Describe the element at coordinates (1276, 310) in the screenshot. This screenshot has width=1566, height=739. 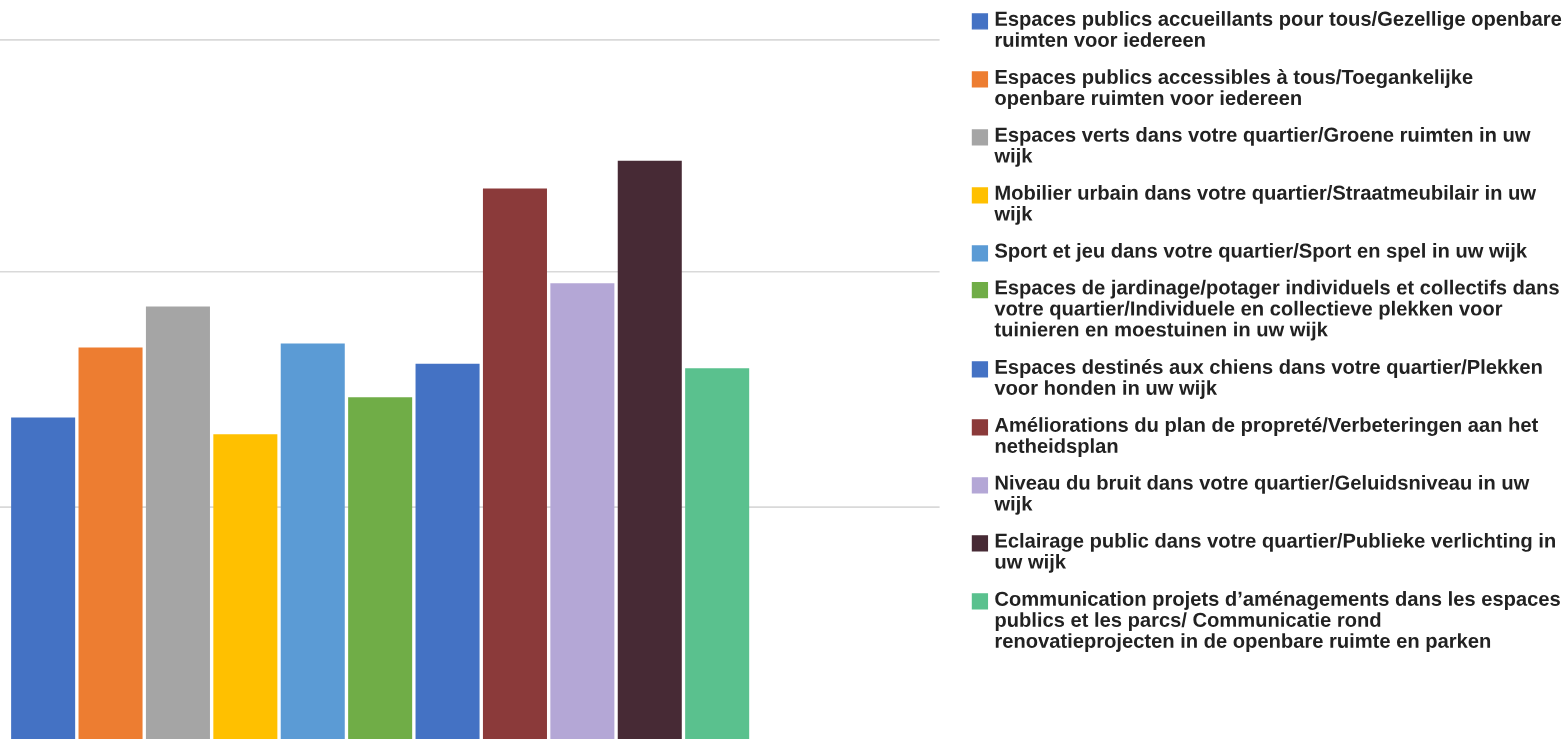
I see `legend-label: Espaces de jardinage/potager individuels et collectifs dans votre quartier/Individuele en collectieve plekken voor tuinieren en moestuinen in uw wijk` at that location.